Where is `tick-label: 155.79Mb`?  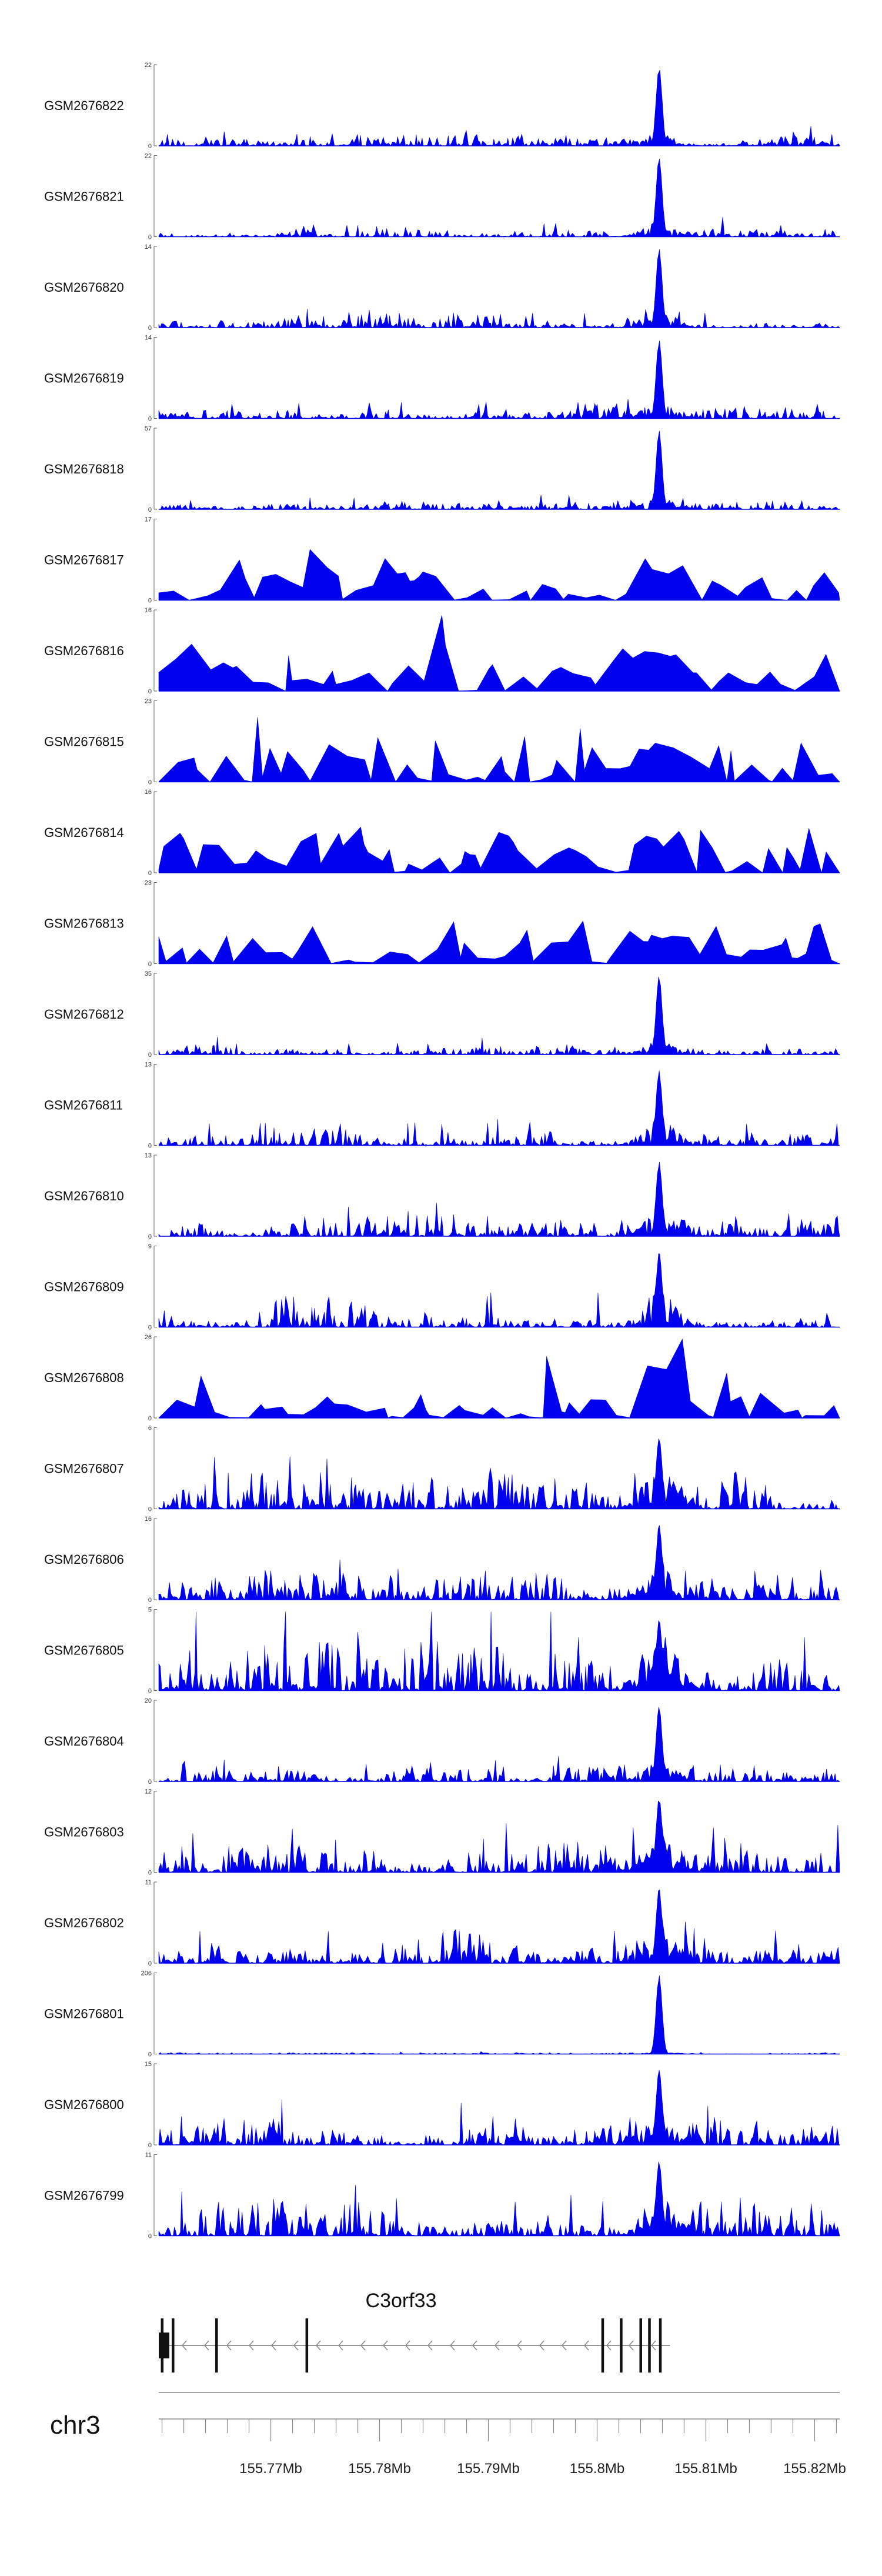
tick-label: 155.79Mb is located at coordinates (488, 2469).